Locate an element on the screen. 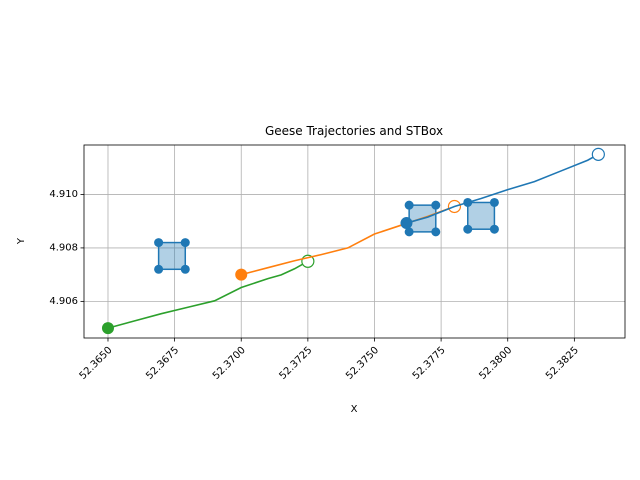 The image size is (640, 480). y-tick-label: 4.908 is located at coordinates (63, 247).